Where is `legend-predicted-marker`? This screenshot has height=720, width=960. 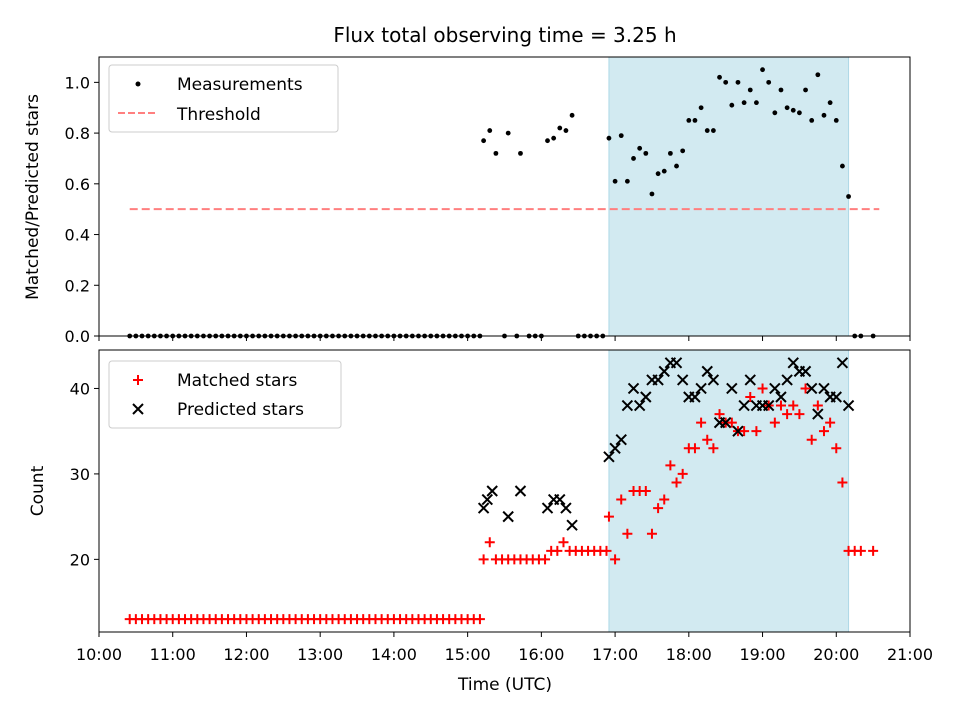
legend-predicted-marker is located at coordinates (138, 409).